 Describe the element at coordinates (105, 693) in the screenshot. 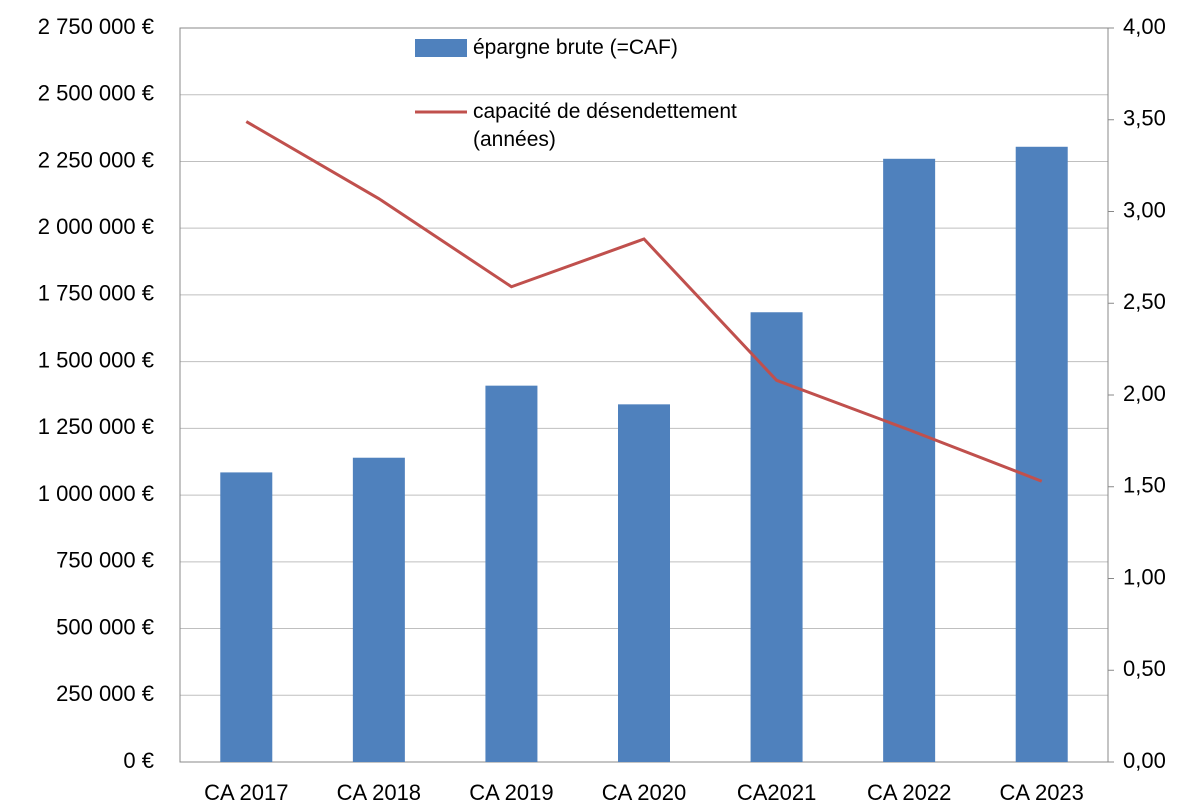

I see `y-tick-label: 250 000 €` at that location.